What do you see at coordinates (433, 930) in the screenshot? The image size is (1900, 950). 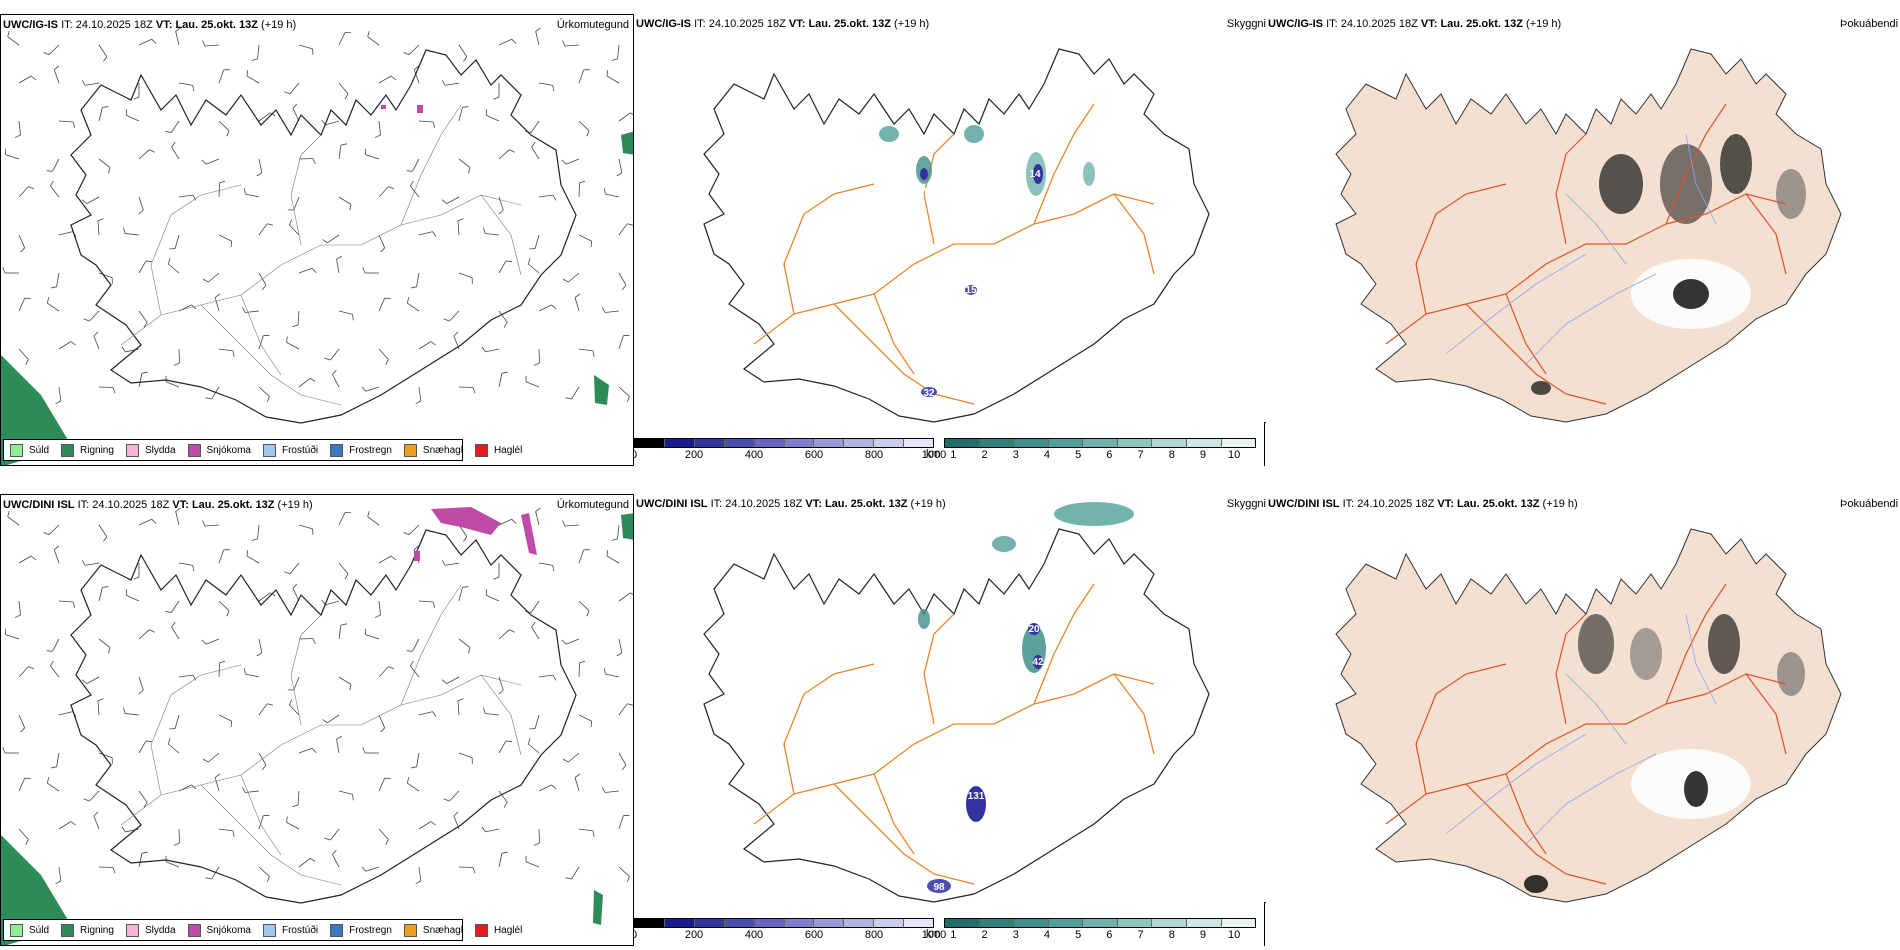 I see `legend-item: Snæhagl` at bounding box center [433, 930].